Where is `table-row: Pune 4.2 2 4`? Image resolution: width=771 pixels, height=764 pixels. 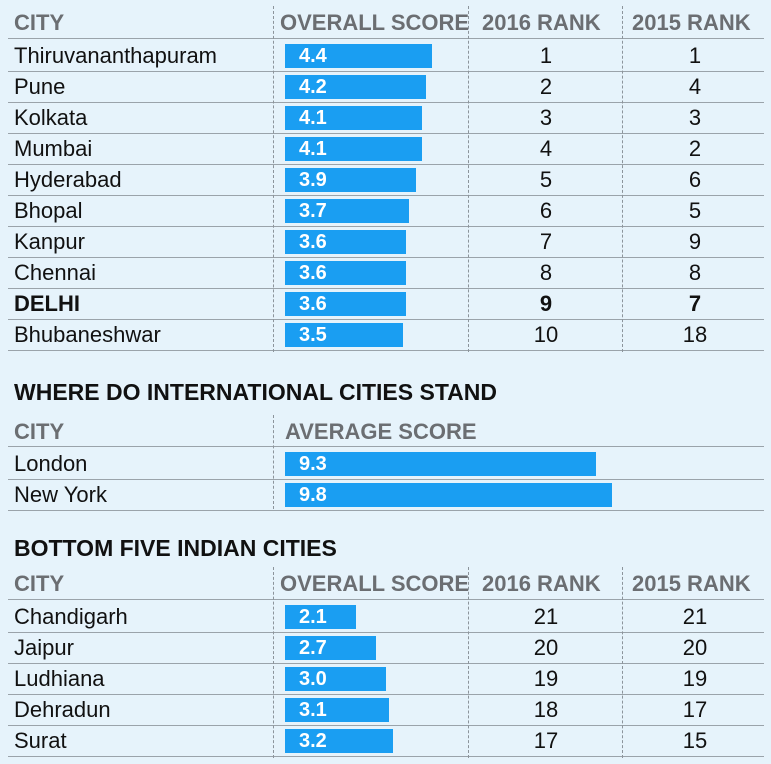
table-row: Pune 4.2 2 4 is located at coordinates (385, 86).